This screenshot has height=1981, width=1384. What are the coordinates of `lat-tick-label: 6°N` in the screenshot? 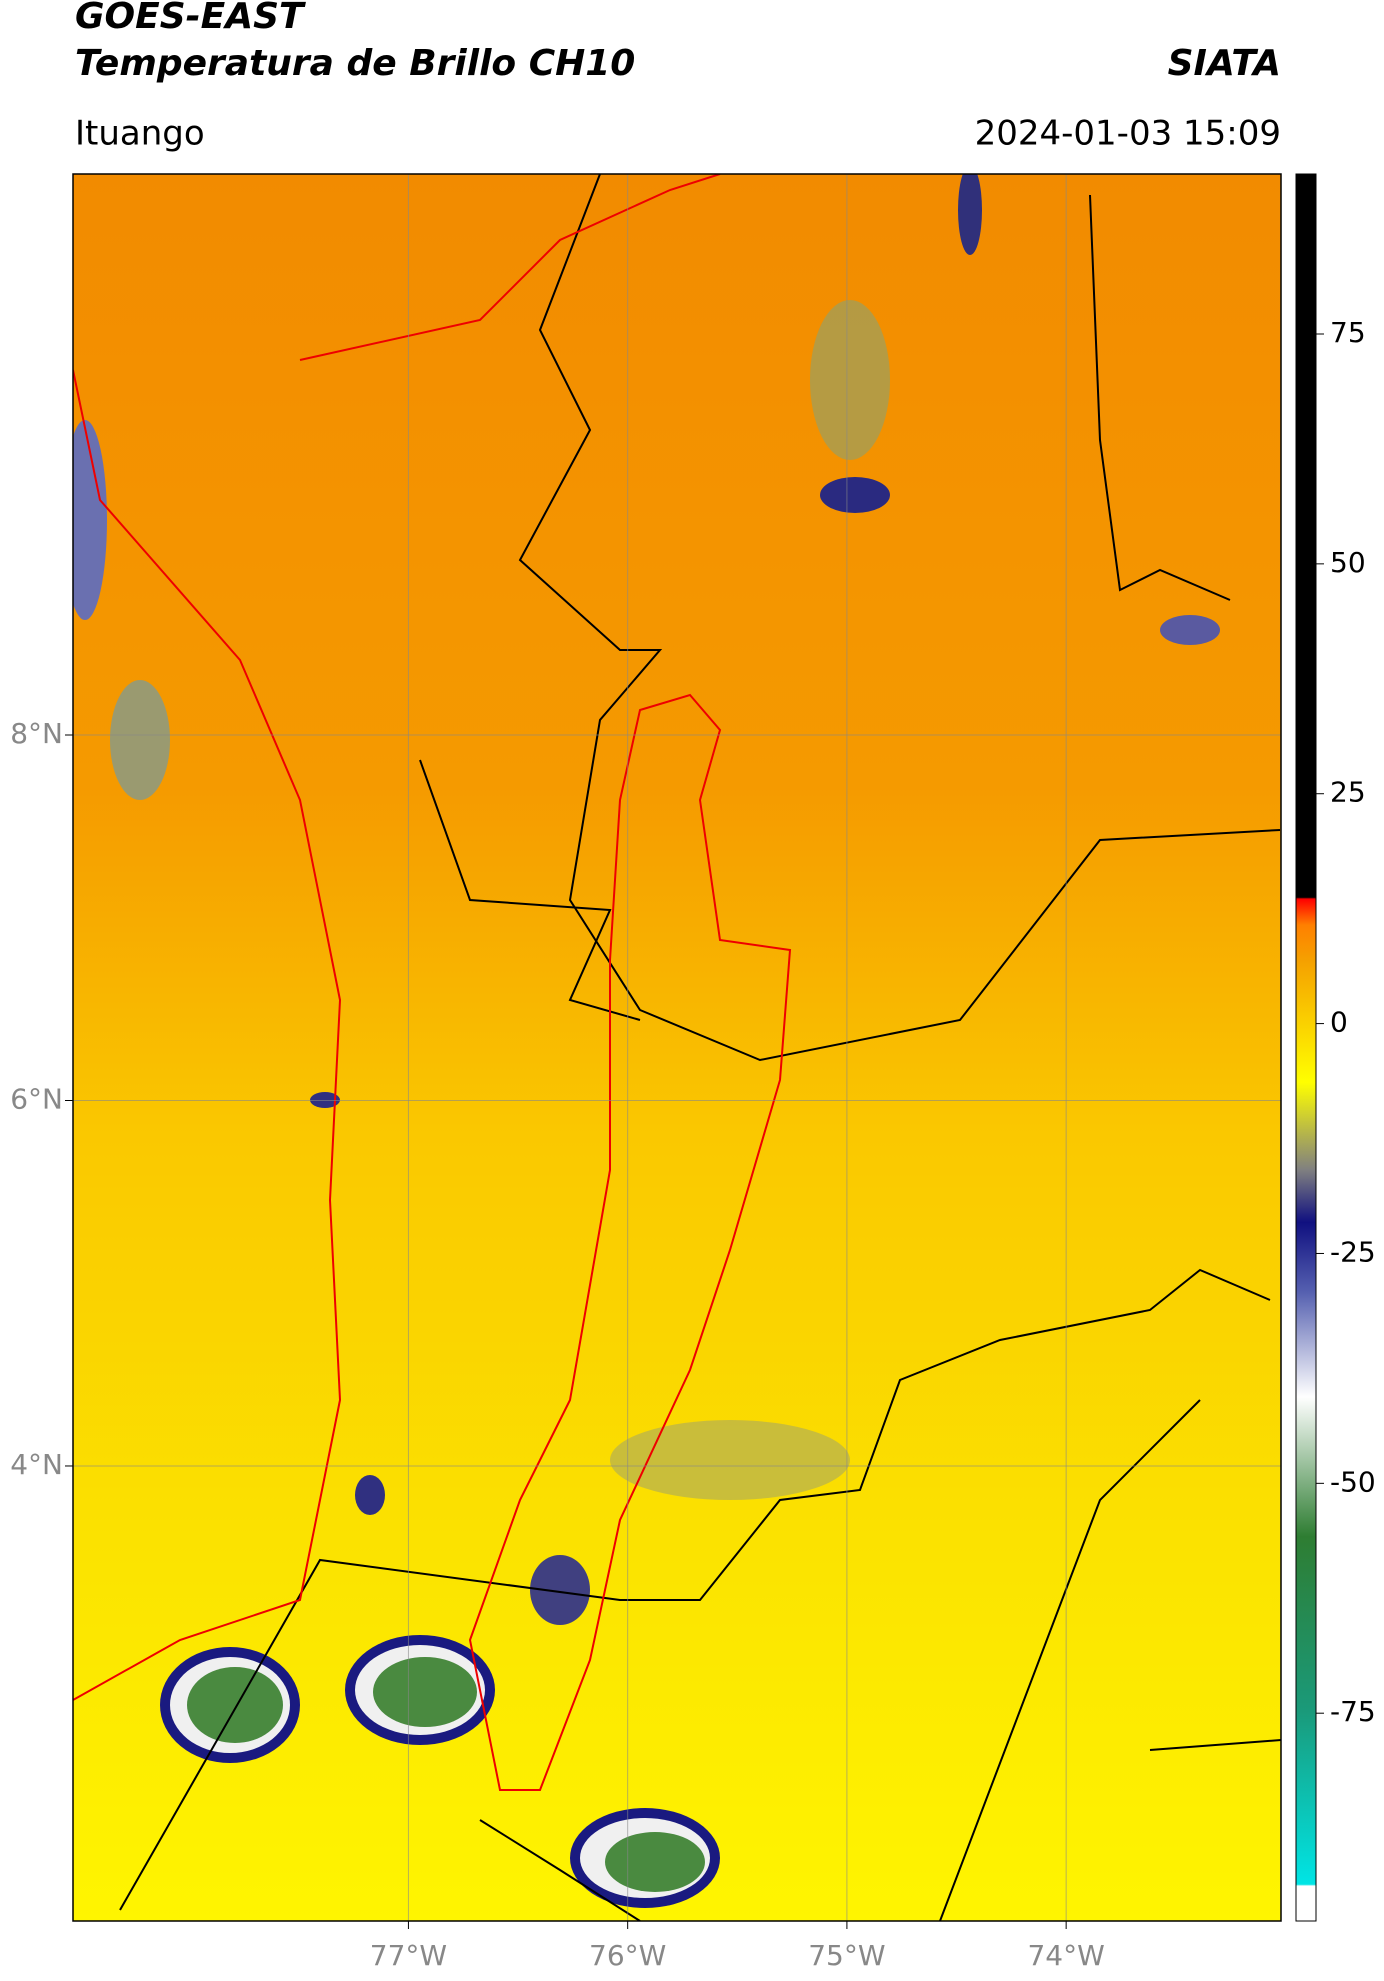 It's located at (36, 1098).